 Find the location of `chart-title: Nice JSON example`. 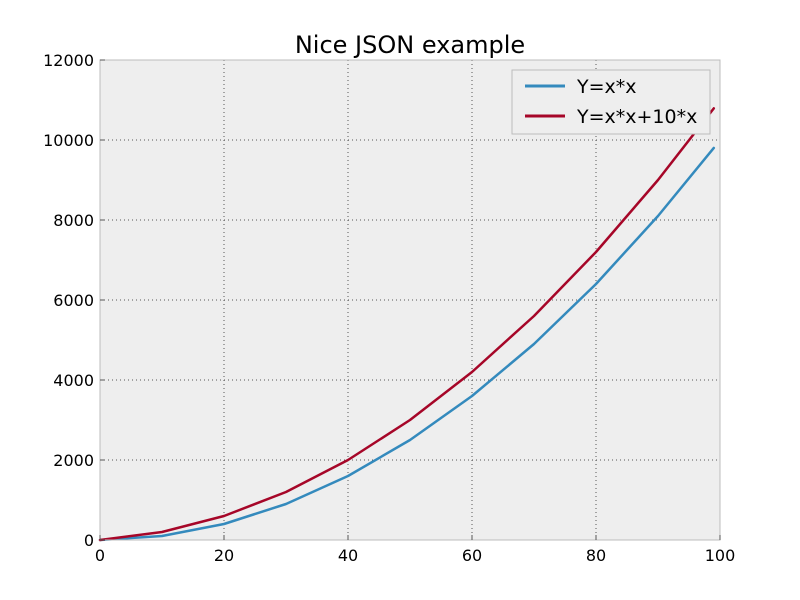

chart-title: Nice JSON example is located at coordinates (410, 45).